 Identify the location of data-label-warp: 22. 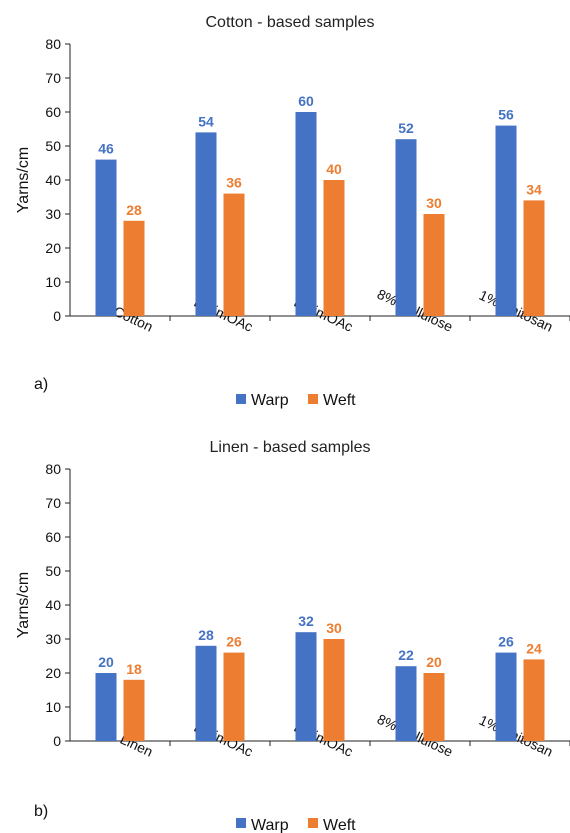
(406, 655).